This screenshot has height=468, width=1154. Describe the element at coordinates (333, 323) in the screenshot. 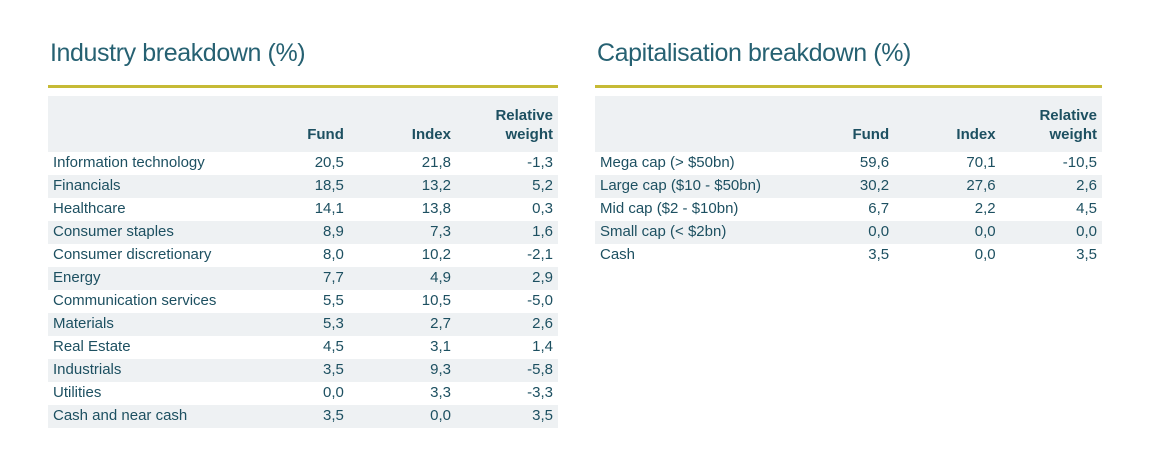

I see `row-value: 5,3` at that location.